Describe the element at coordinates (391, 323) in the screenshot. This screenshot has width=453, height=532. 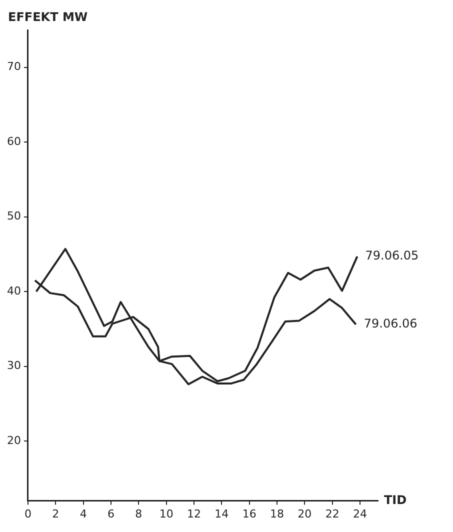
I see `series-label: 79.06.06` at that location.